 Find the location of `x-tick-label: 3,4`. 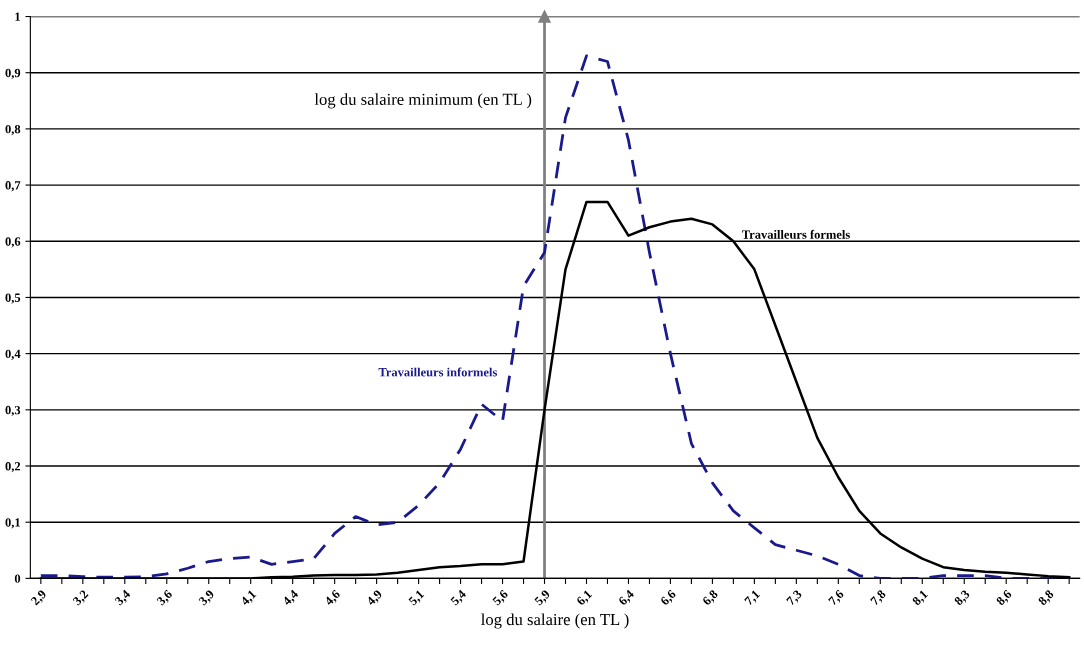

x-tick-label: 3,4 is located at coordinates (123, 598).